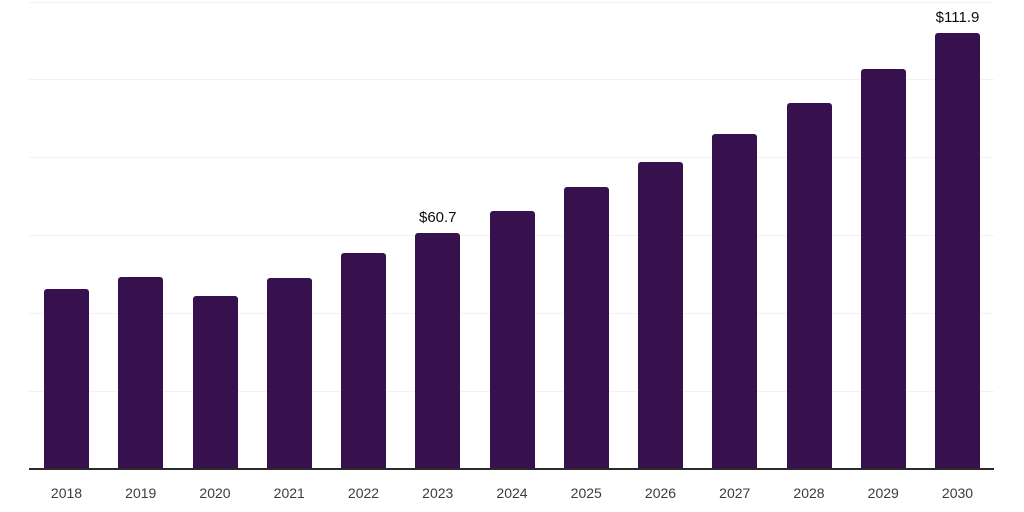 The width and height of the screenshot is (1024, 512). Describe the element at coordinates (512, 339) in the screenshot. I see `bar-2024` at that location.